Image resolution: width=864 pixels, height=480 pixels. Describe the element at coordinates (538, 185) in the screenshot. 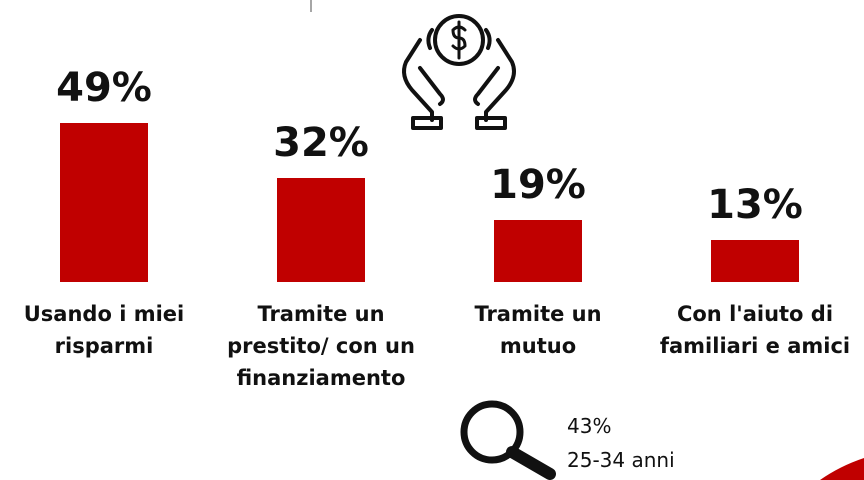

I see `value-label: 19%` at that location.